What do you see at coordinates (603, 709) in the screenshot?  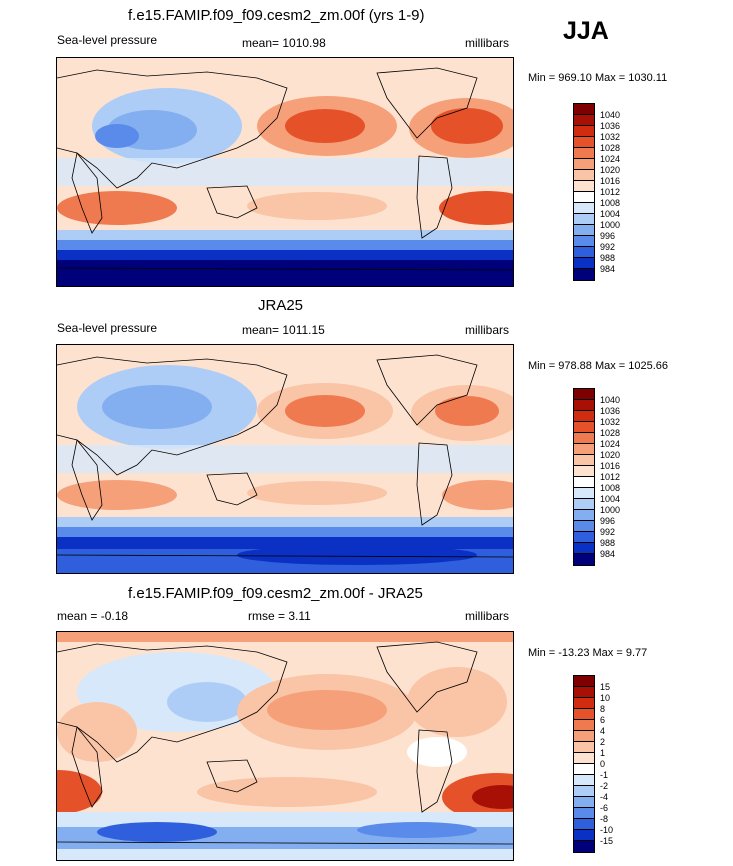 I see `colorbar-label: 8` at bounding box center [603, 709].